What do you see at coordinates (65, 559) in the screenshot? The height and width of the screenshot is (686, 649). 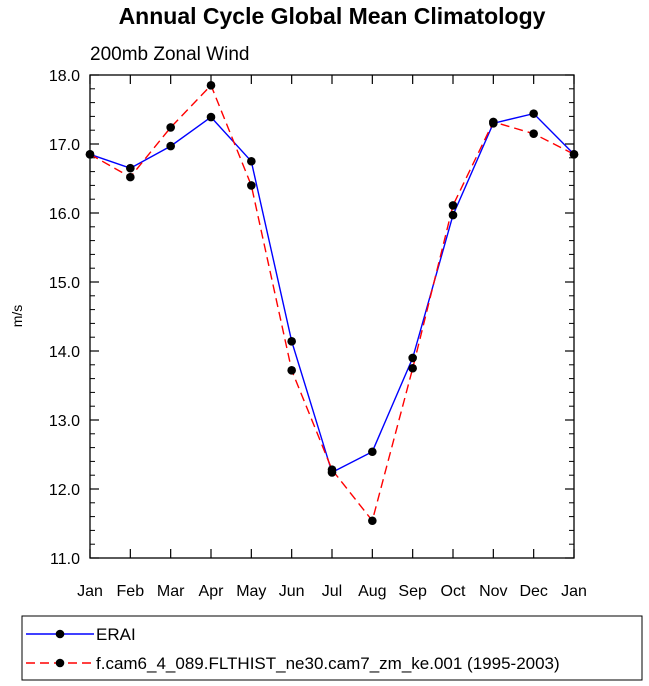 I see `y-tick-label: 11.0` at bounding box center [65, 559].